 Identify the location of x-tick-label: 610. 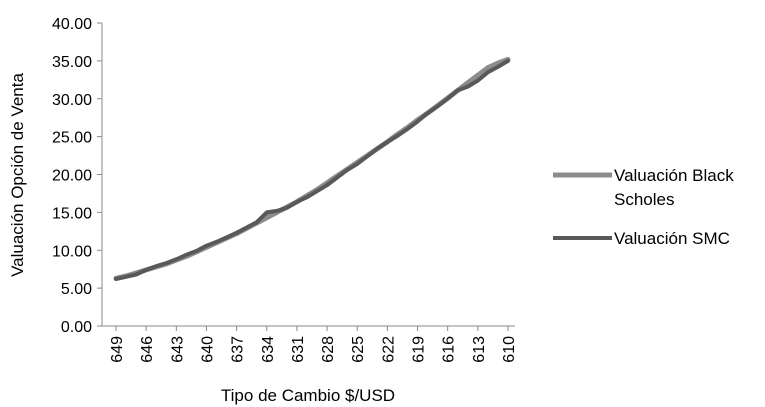
(509, 349).